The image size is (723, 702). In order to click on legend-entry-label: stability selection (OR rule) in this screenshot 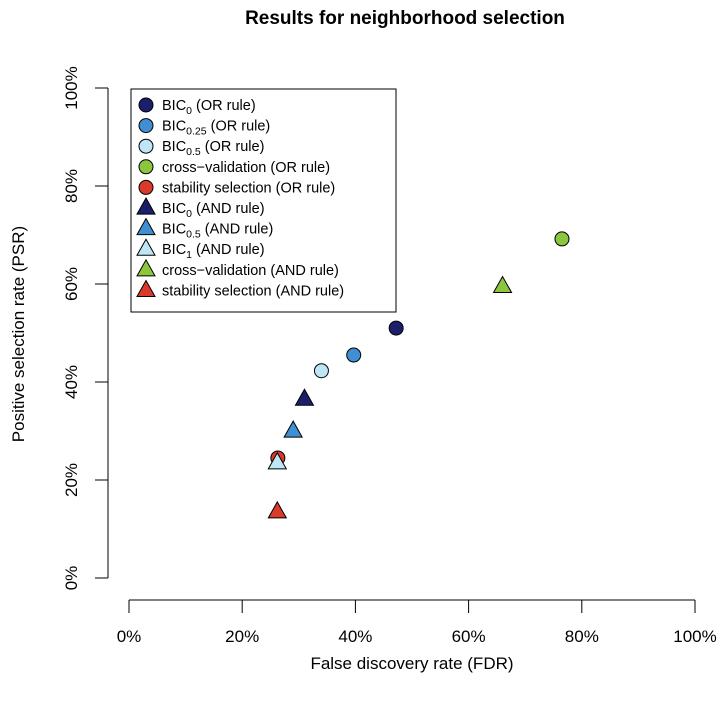, I will do `click(248, 188)`.